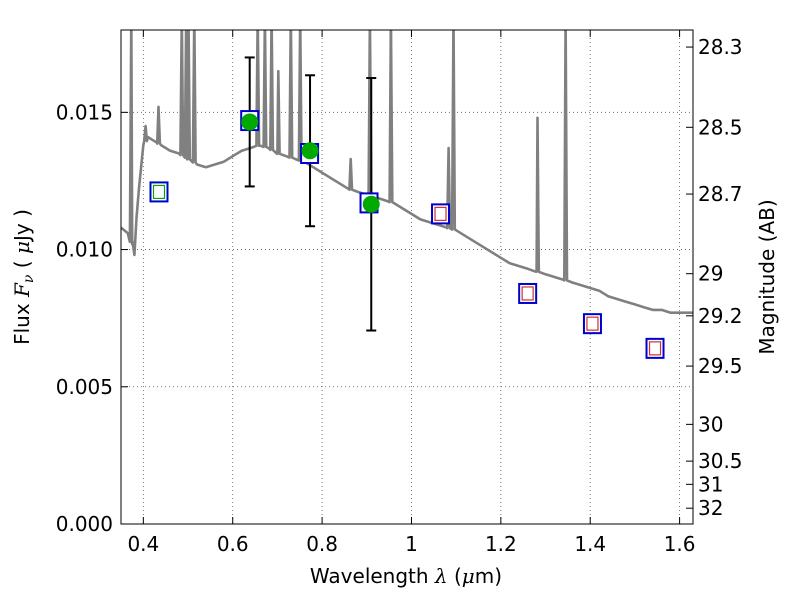 The image size is (800, 600). What do you see at coordinates (720, 194) in the screenshot?
I see `magnitude-tick-label: 28.7` at bounding box center [720, 194].